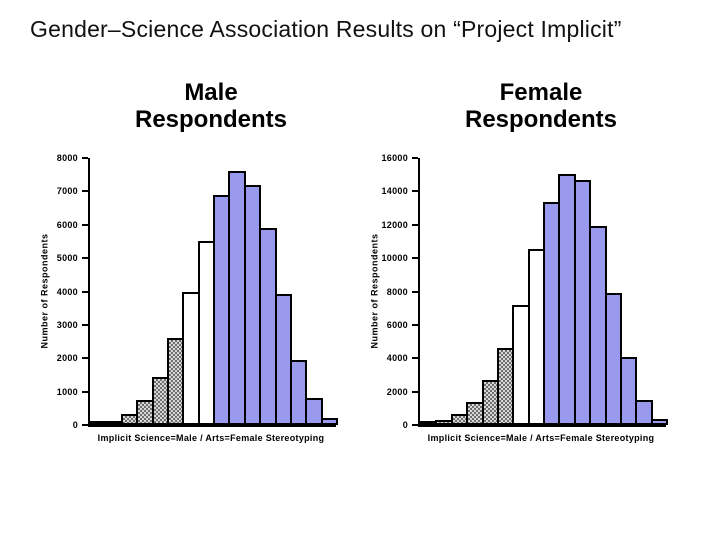 The width and height of the screenshot is (720, 540). Describe the element at coordinates (67, 391) in the screenshot. I see `y-tick-label: 1000` at that location.